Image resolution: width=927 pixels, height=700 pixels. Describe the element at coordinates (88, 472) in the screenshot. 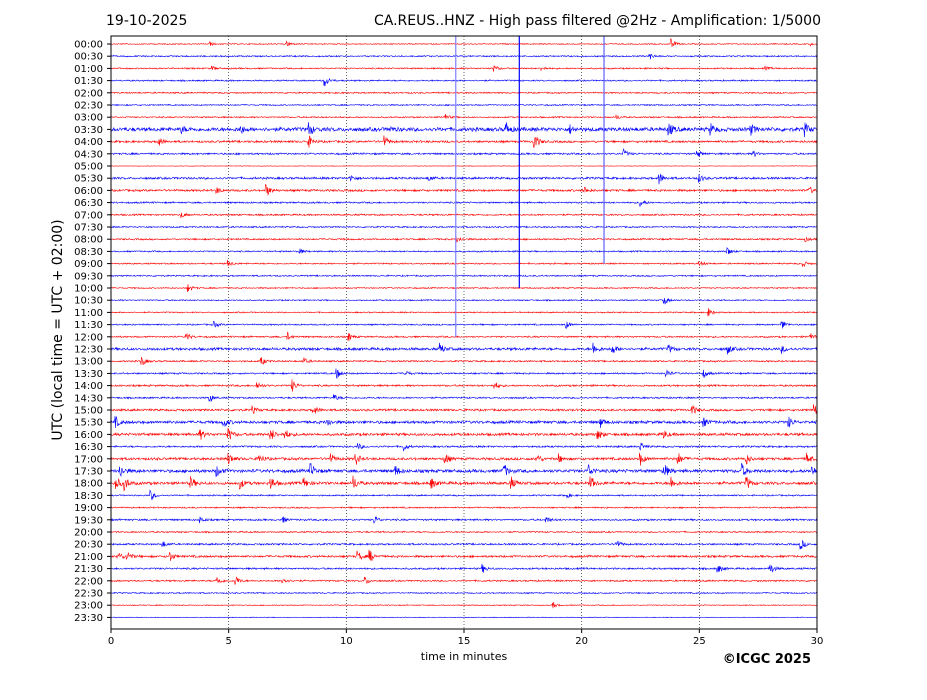

I see `y-tick-label: 17:30` at that location.